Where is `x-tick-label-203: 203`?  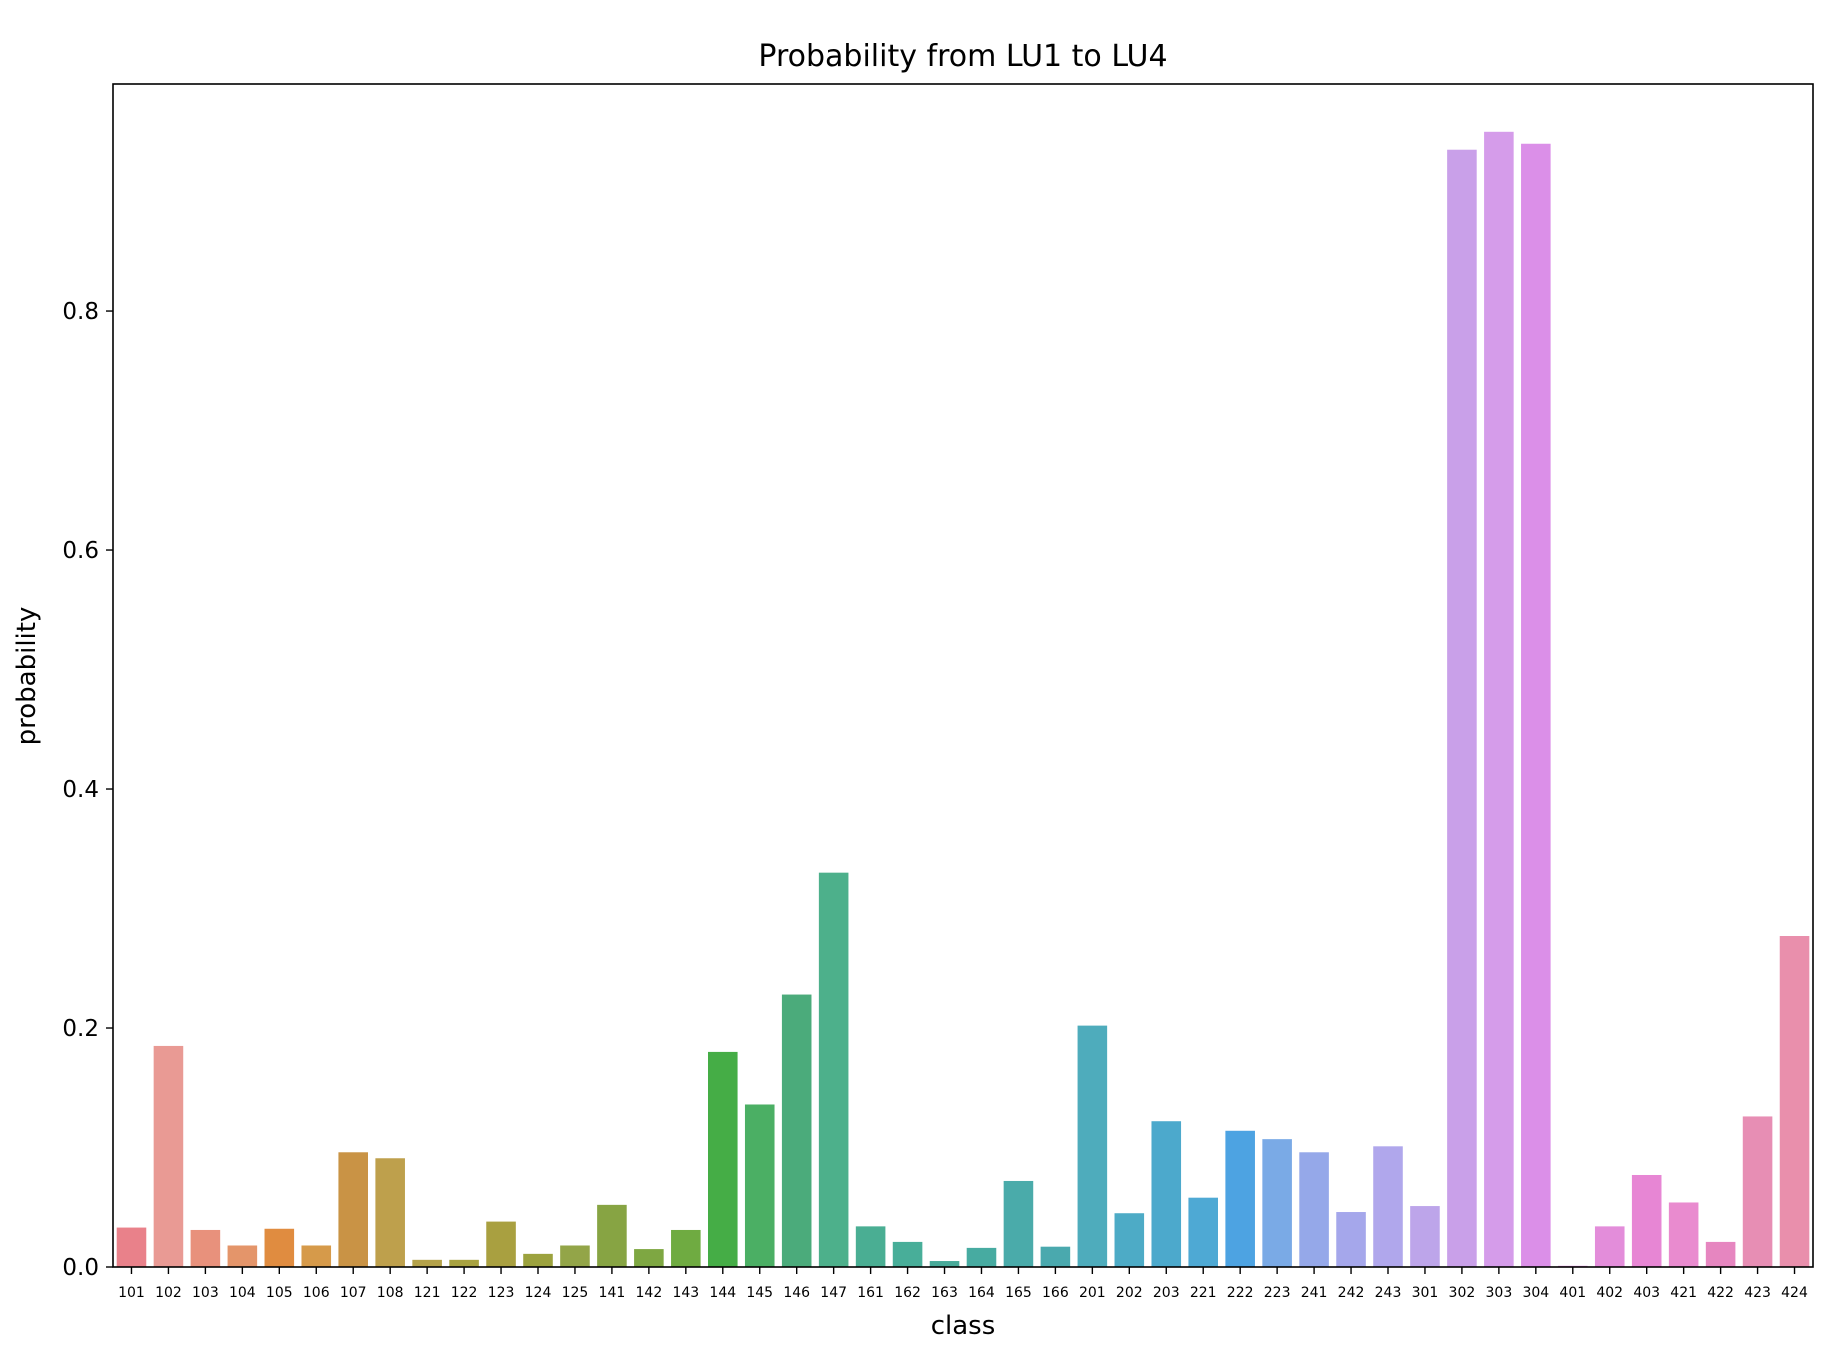
x-tick-label-203: 203 is located at coordinates (1166, 1293).